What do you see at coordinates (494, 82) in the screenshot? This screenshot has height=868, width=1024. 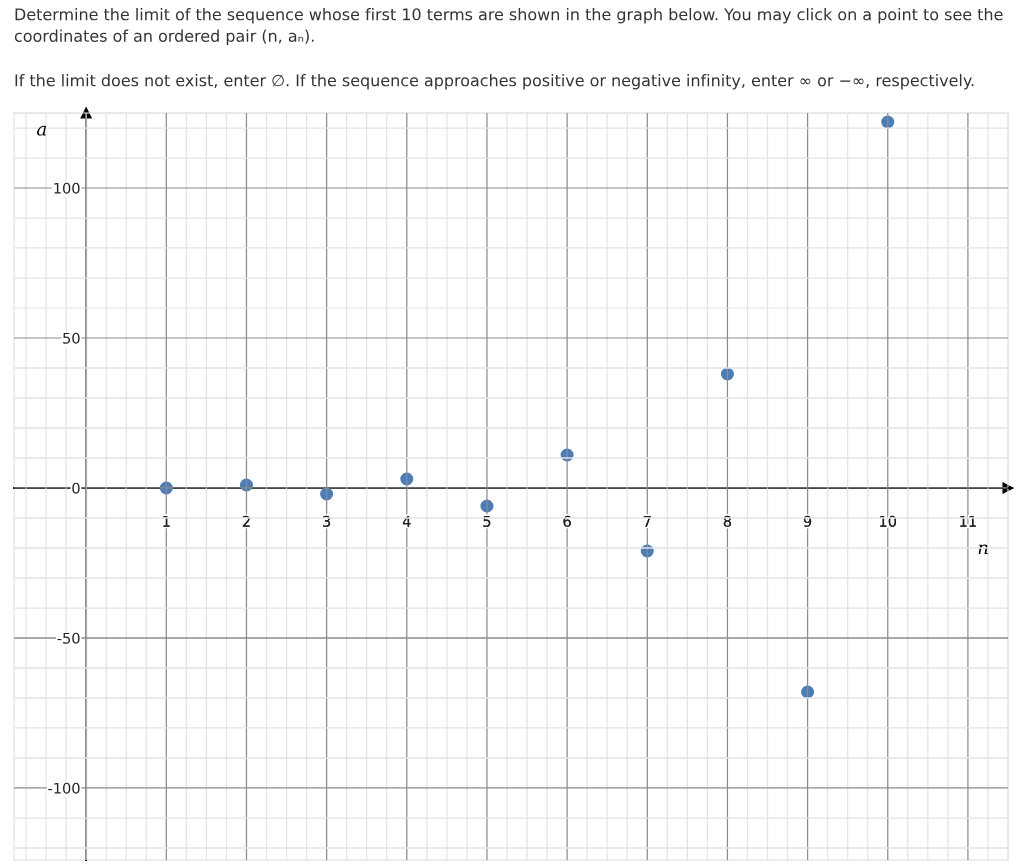 I see `chart-subtitle: If the limit does not exist, enter ∅. If the sequence approaches positive or negative infinity, enter ∞ or −∞, respectively.` at bounding box center [494, 82].